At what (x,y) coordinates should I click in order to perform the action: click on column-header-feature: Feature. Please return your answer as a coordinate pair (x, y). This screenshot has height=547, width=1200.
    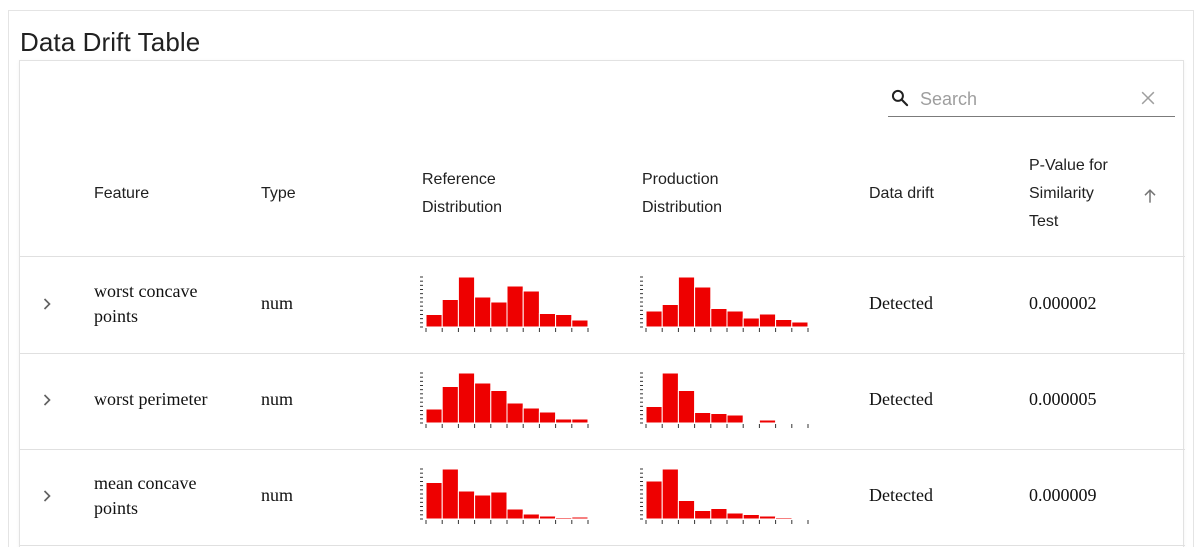
    Looking at the image, I should click on (122, 193).